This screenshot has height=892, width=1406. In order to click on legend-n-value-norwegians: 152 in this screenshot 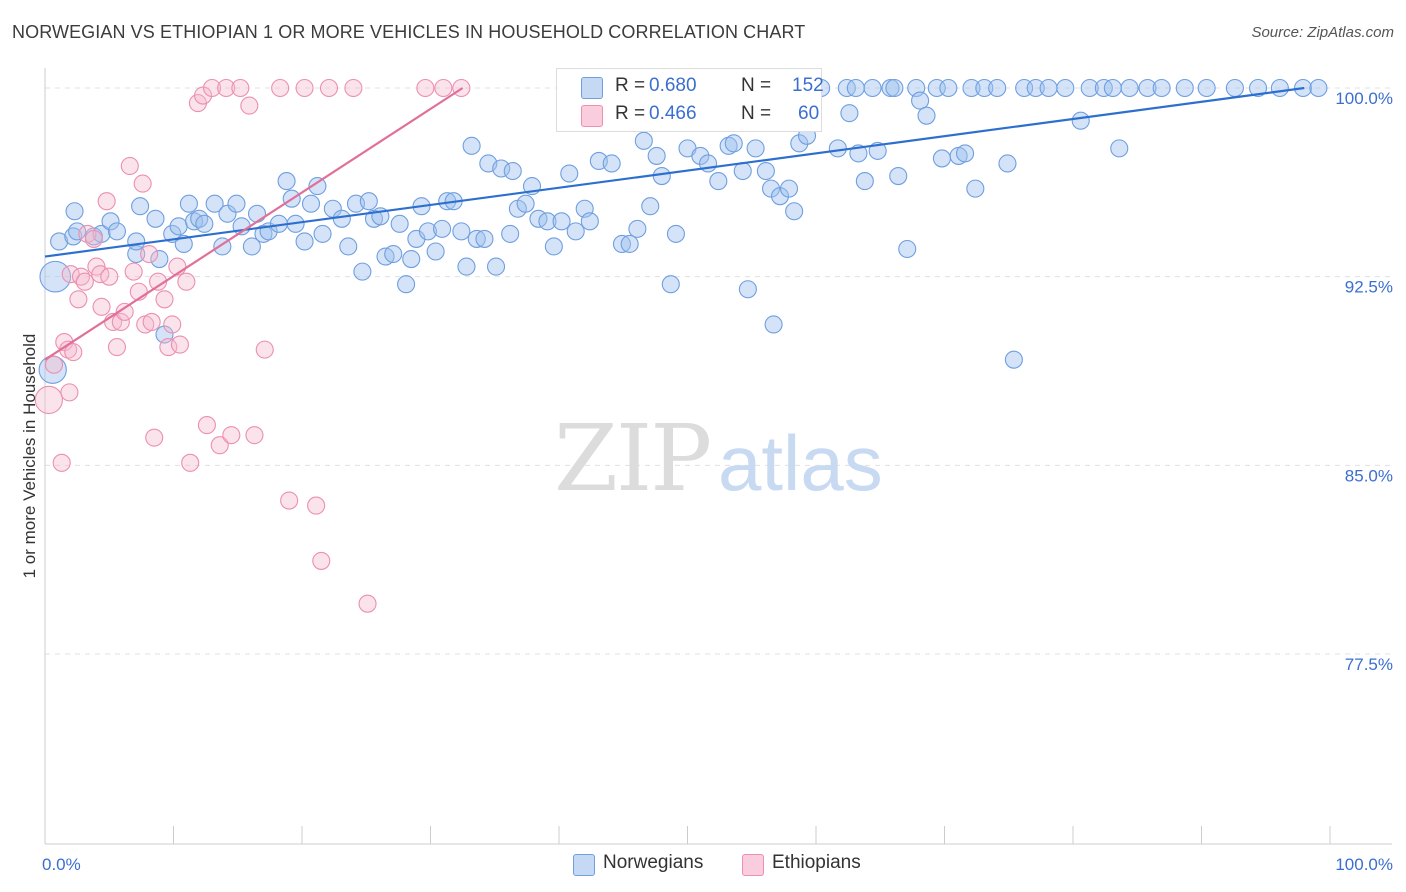, I will do `click(808, 85)`.